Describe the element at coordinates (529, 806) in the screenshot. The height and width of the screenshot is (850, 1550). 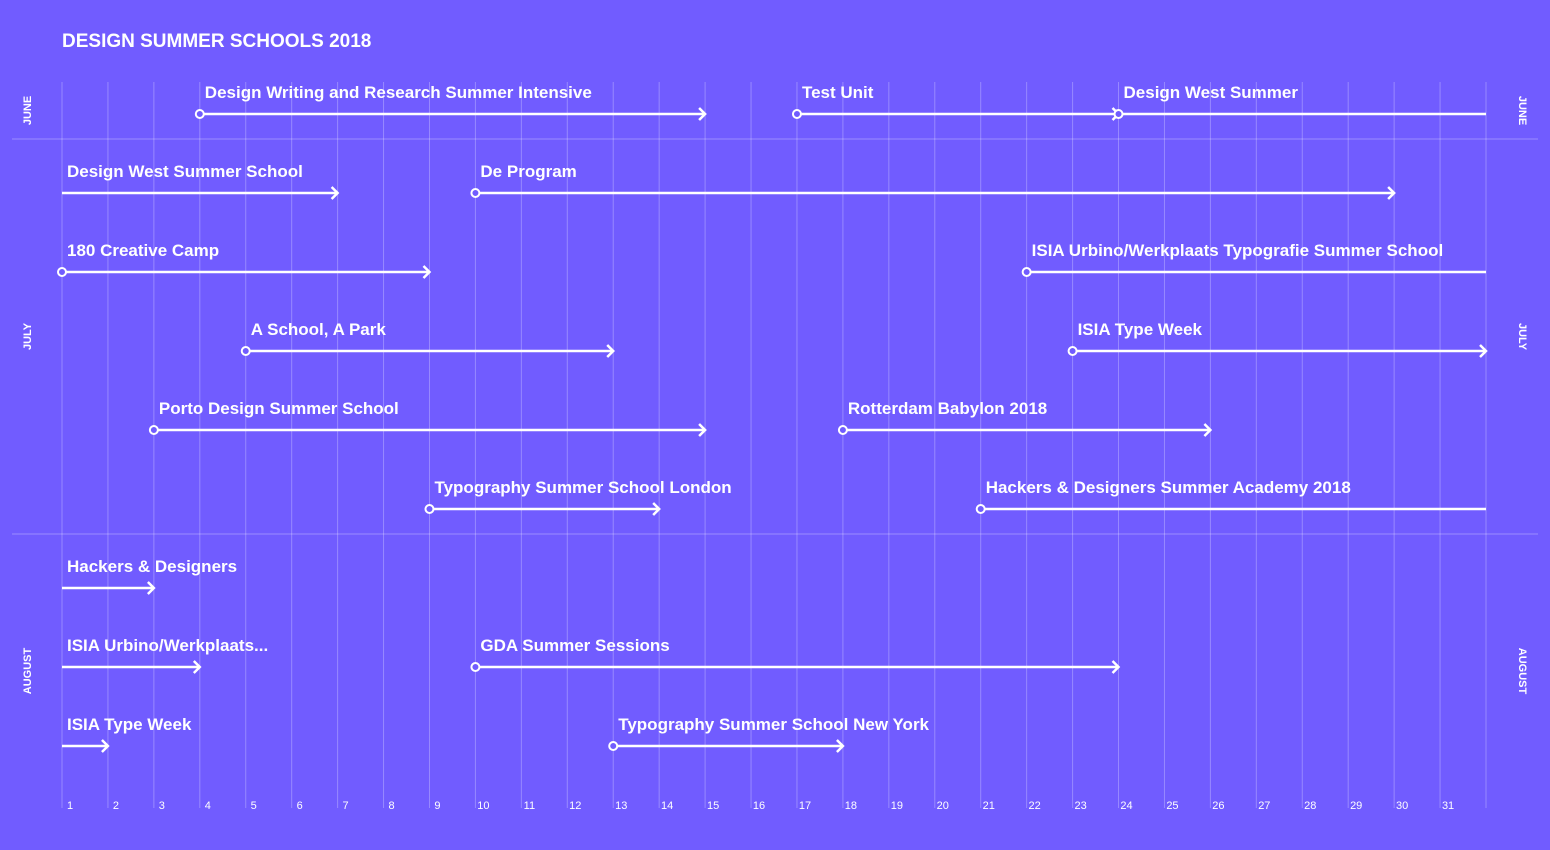
I see `x-tick-label: 11` at that location.